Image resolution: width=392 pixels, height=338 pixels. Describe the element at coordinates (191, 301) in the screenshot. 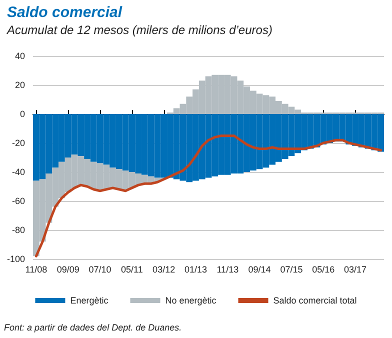

I see `legend-label: No energètic` at that location.